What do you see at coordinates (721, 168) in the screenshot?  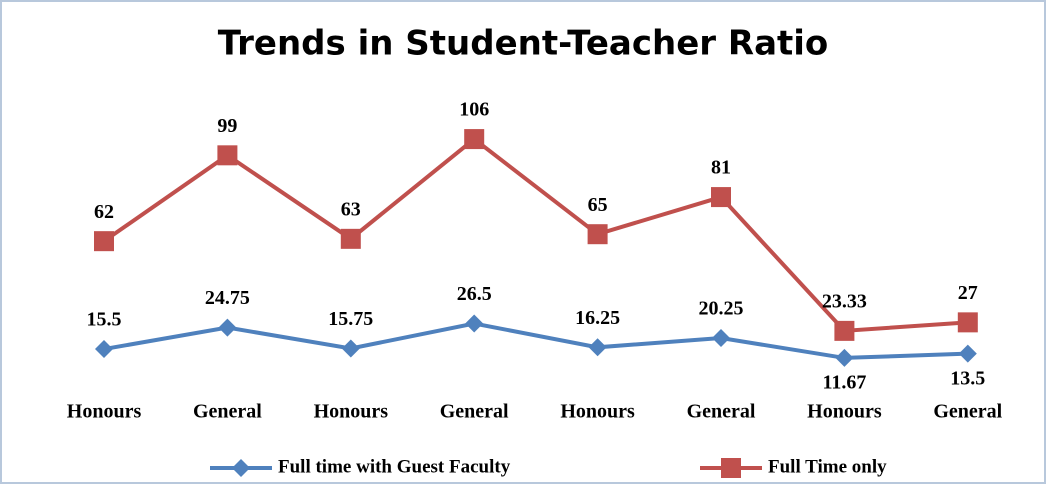 I see `data-label: 81` at bounding box center [721, 168].